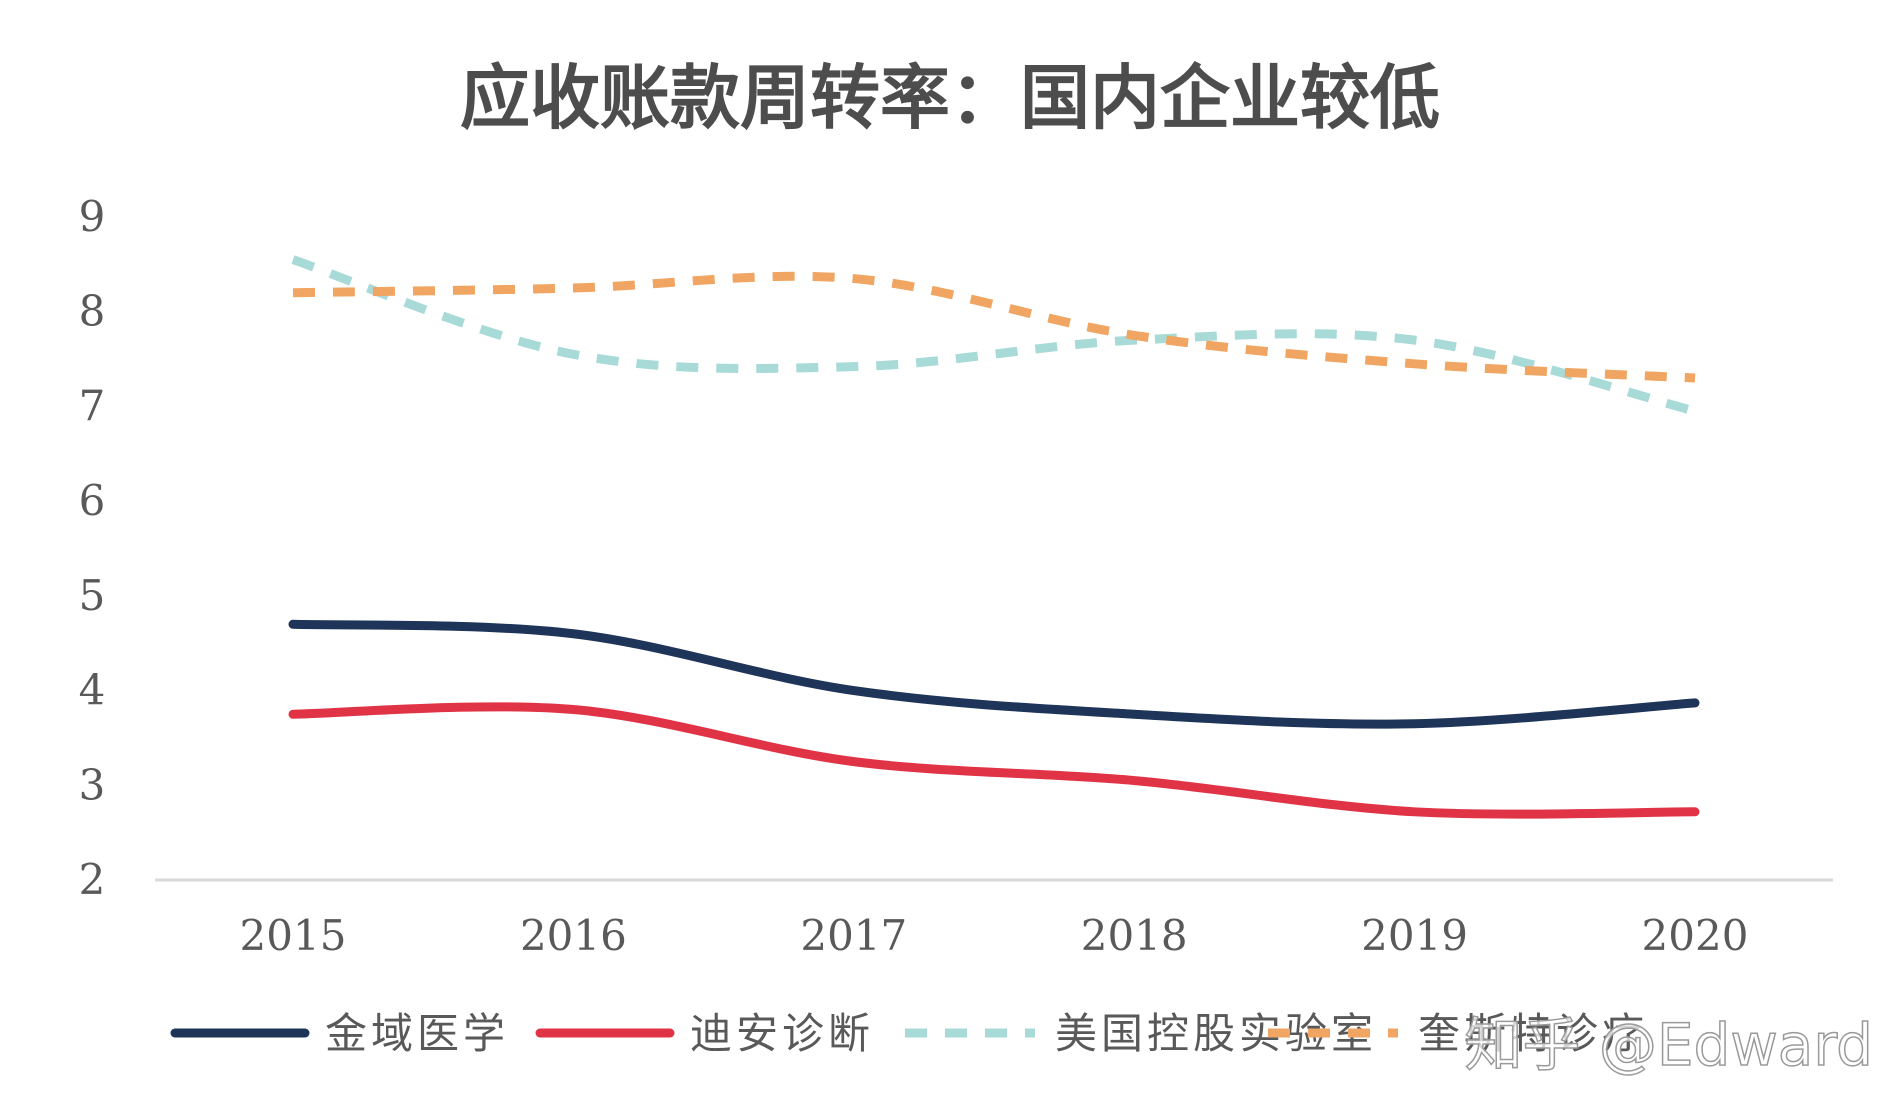  Describe the element at coordinates (92, 311) in the screenshot. I see `y-tick-label: 8` at that location.